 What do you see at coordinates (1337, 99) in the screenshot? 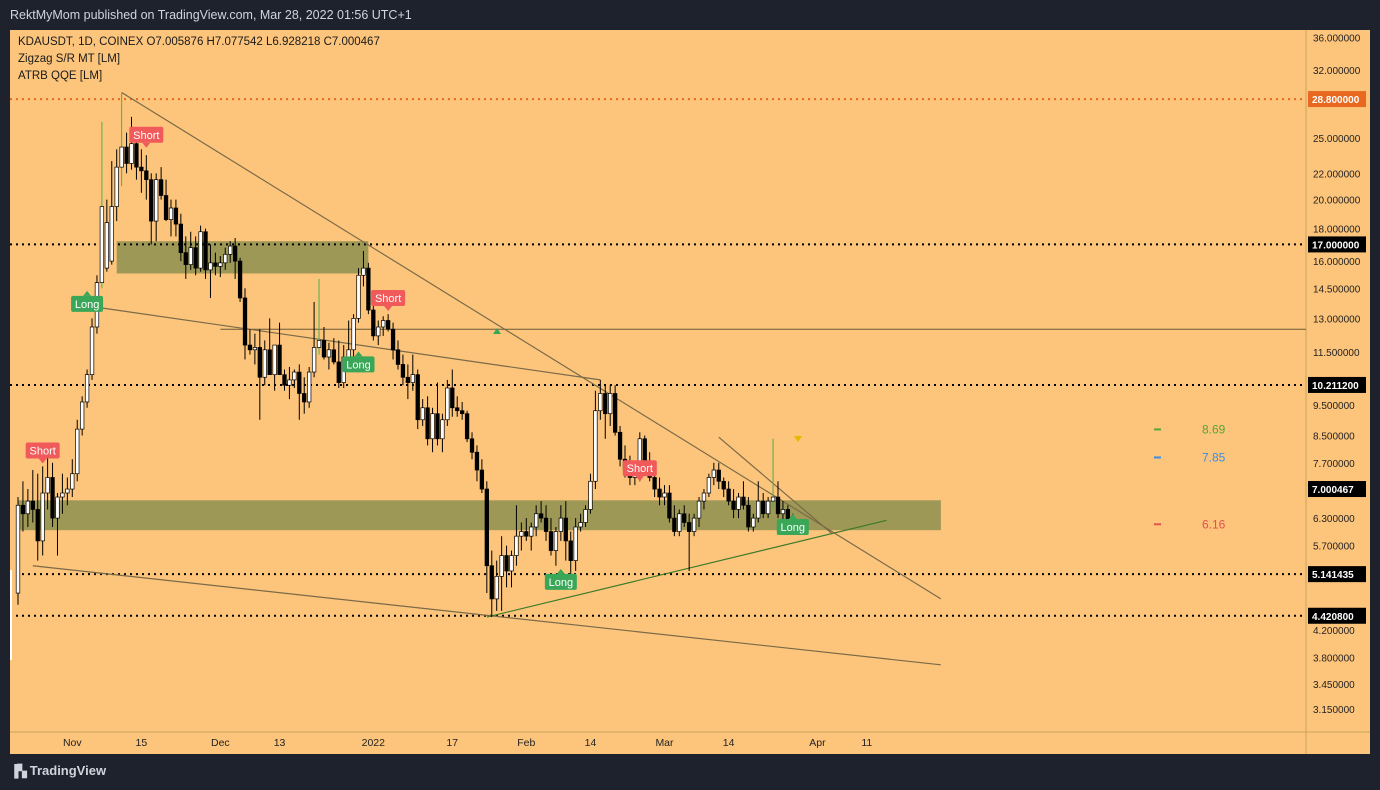
I see `price-level-tag-0: 28.800000` at bounding box center [1337, 99].